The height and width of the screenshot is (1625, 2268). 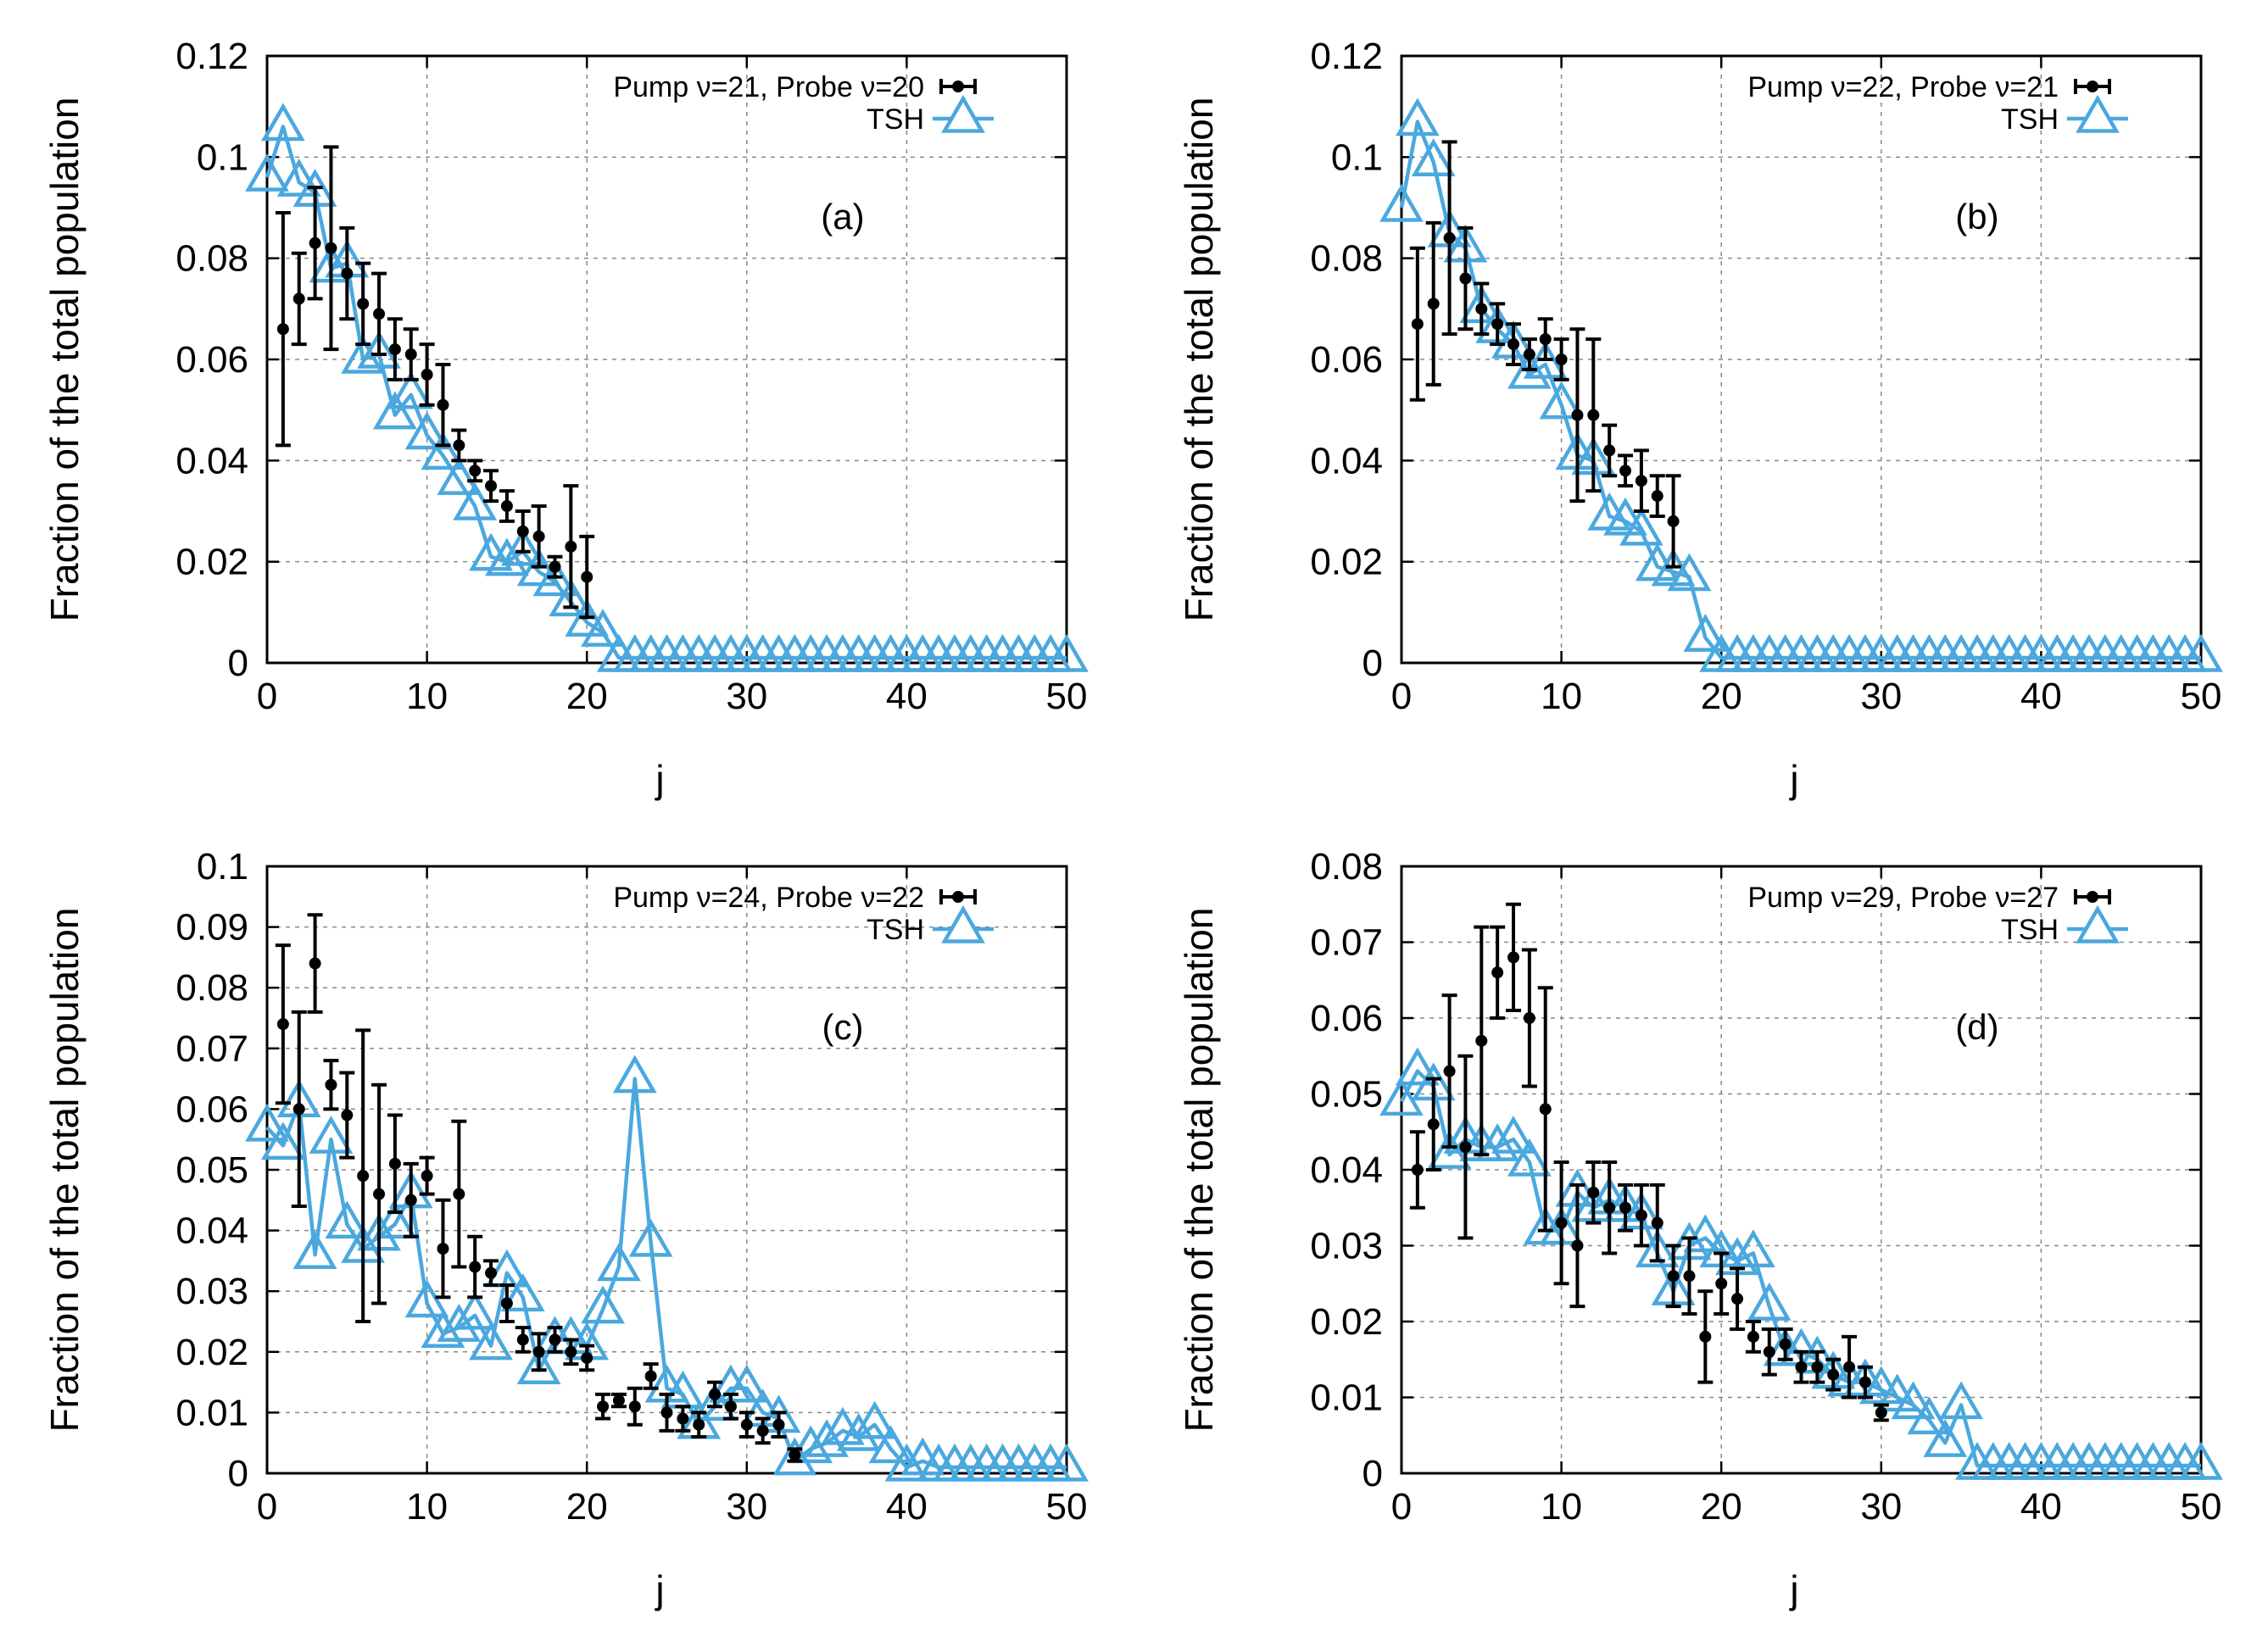 What do you see at coordinates (222, 157) in the screenshot?
I see `y-tick-label: 0.1` at bounding box center [222, 157].